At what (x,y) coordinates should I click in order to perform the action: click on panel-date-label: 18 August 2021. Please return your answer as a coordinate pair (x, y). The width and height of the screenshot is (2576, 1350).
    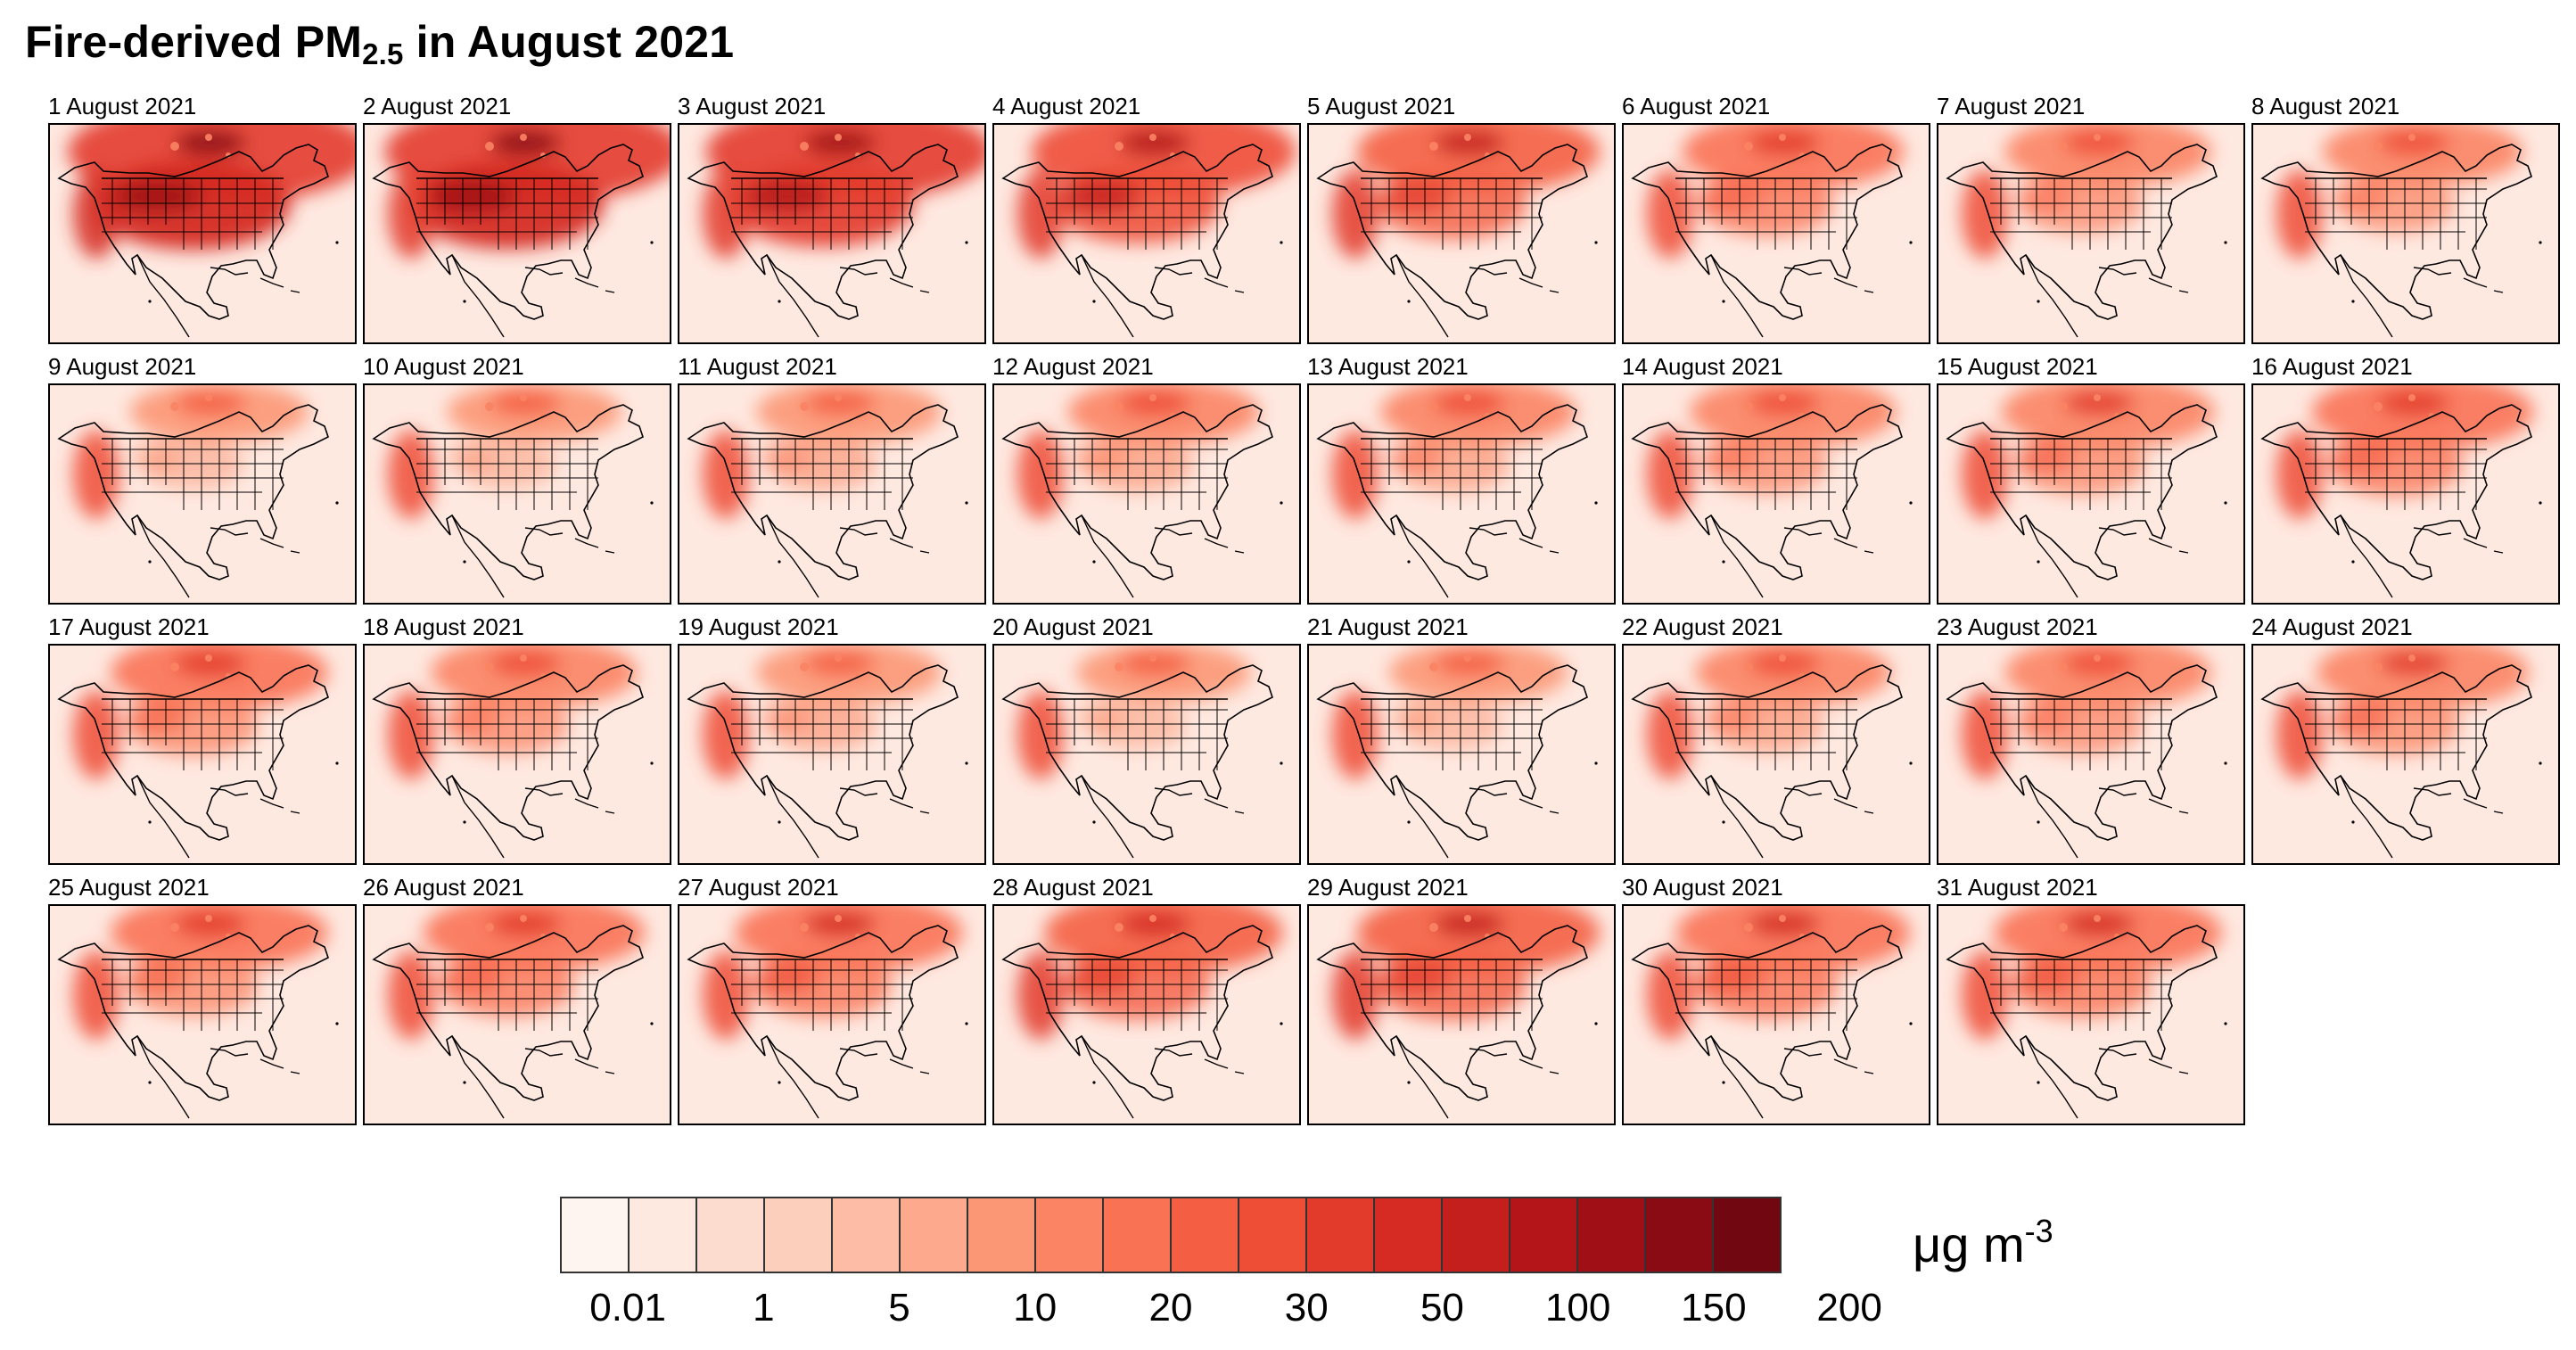
    Looking at the image, I should click on (443, 626).